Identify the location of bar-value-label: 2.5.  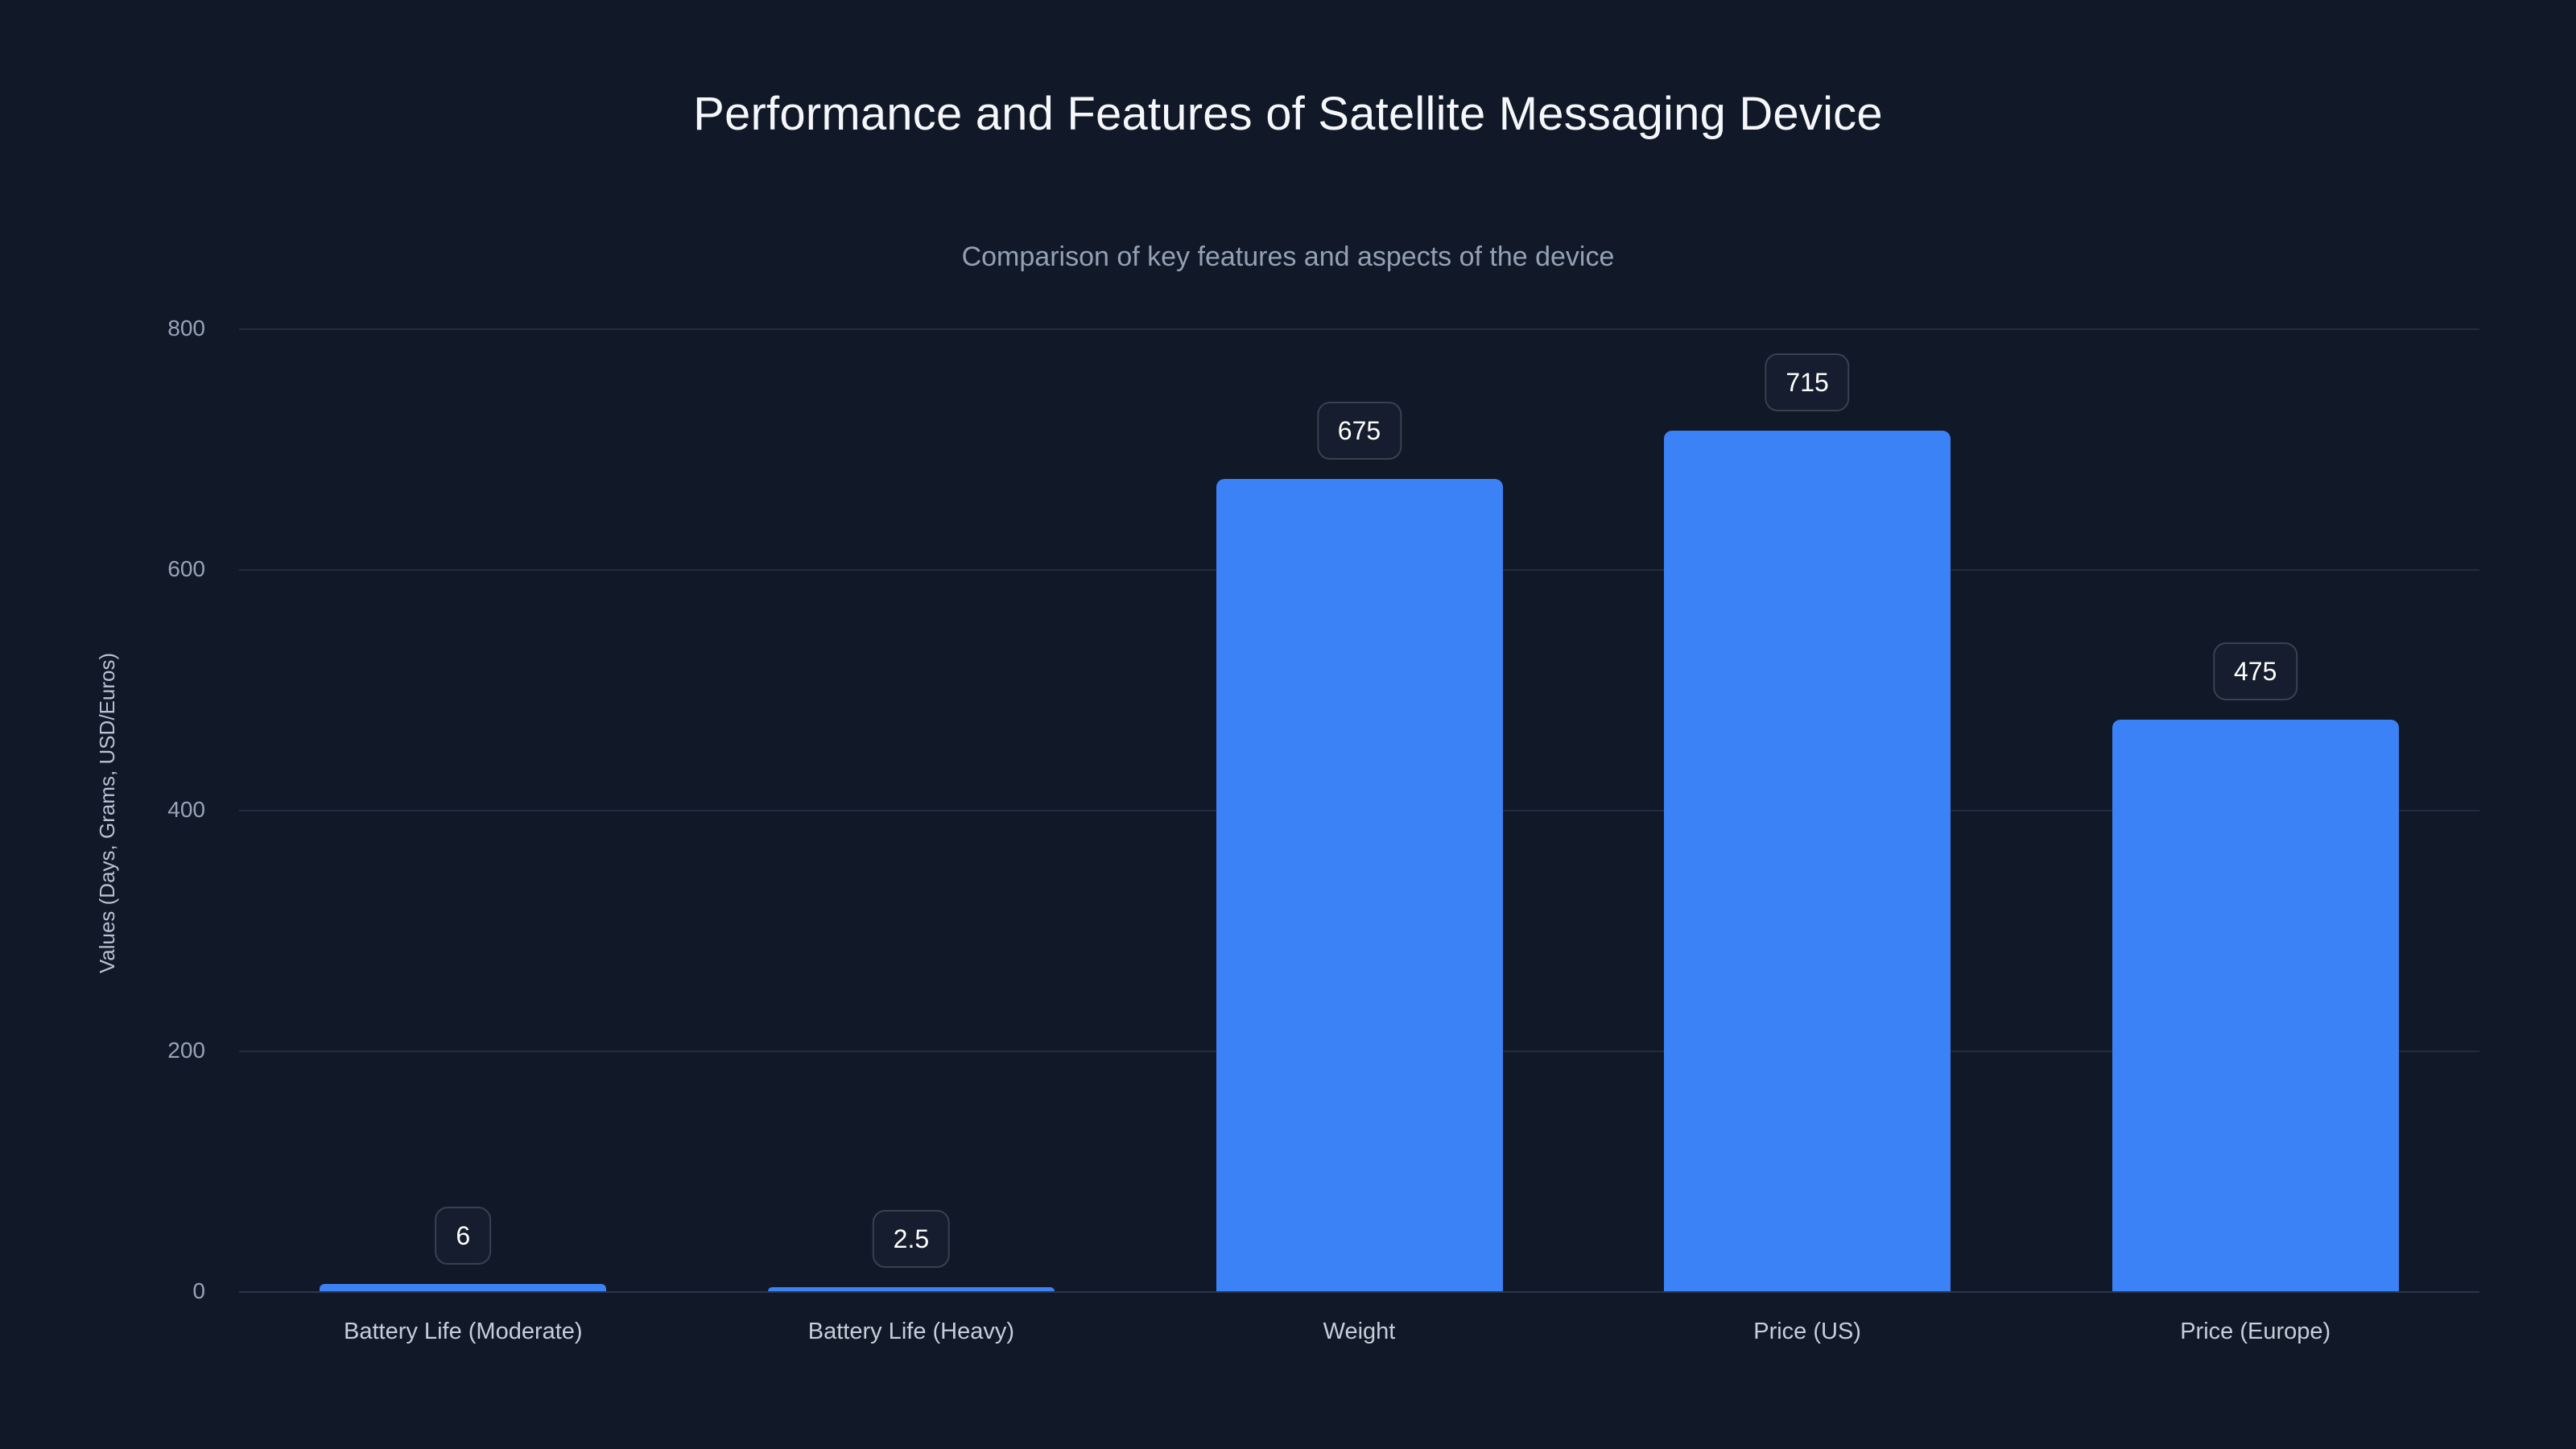
(911, 1239).